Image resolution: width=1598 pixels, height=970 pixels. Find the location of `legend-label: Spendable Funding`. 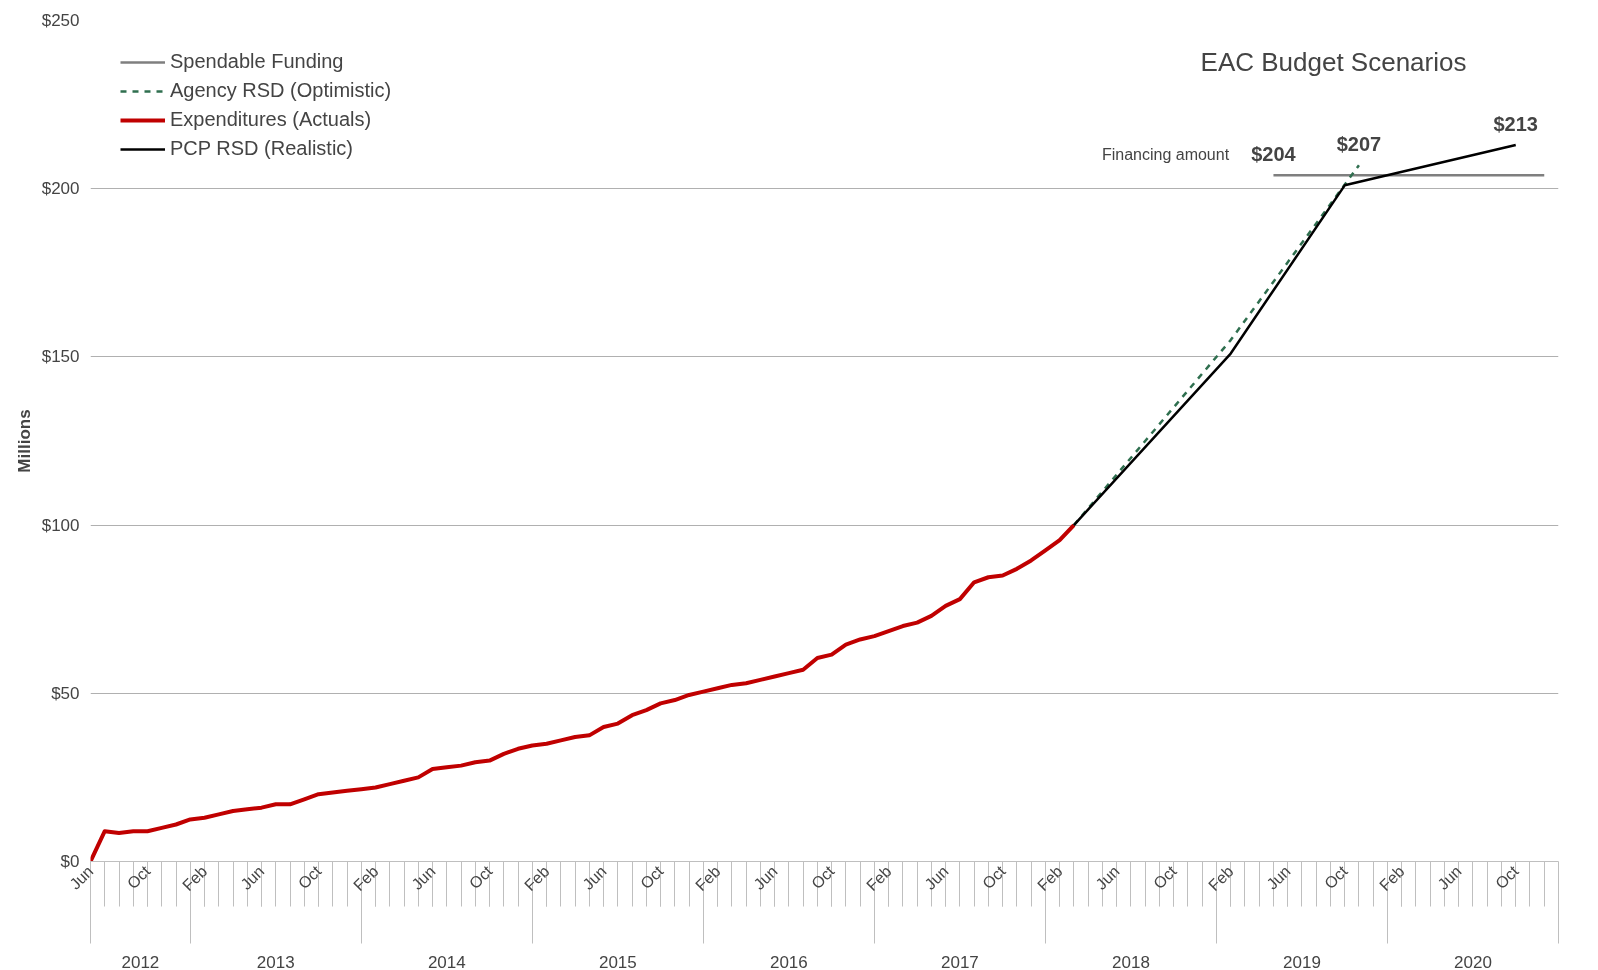

legend-label: Spendable Funding is located at coordinates (257, 61).